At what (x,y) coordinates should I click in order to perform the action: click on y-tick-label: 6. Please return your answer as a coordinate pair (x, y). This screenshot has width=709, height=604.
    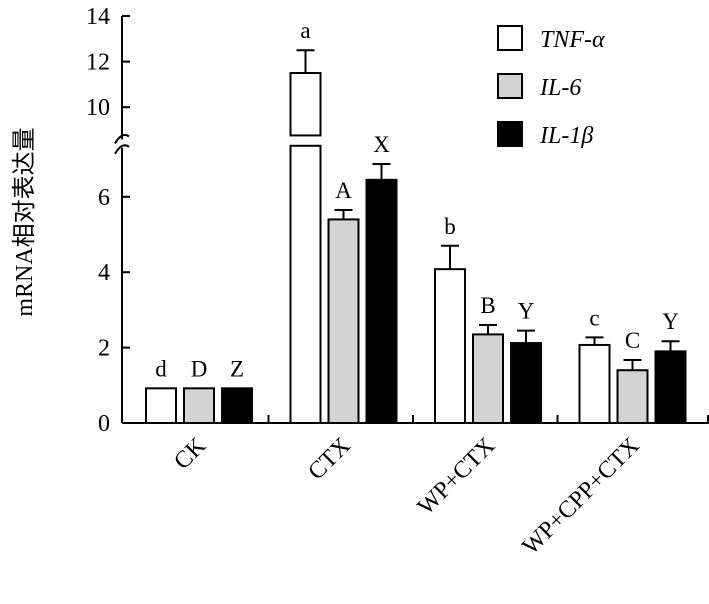
    Looking at the image, I should click on (104, 198).